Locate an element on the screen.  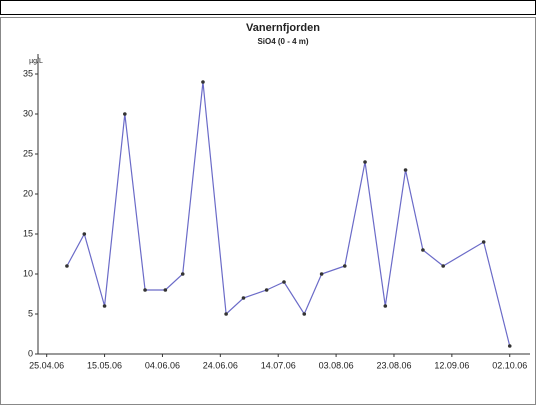
x-tick-label: 12.09.06 is located at coordinates (451, 365).